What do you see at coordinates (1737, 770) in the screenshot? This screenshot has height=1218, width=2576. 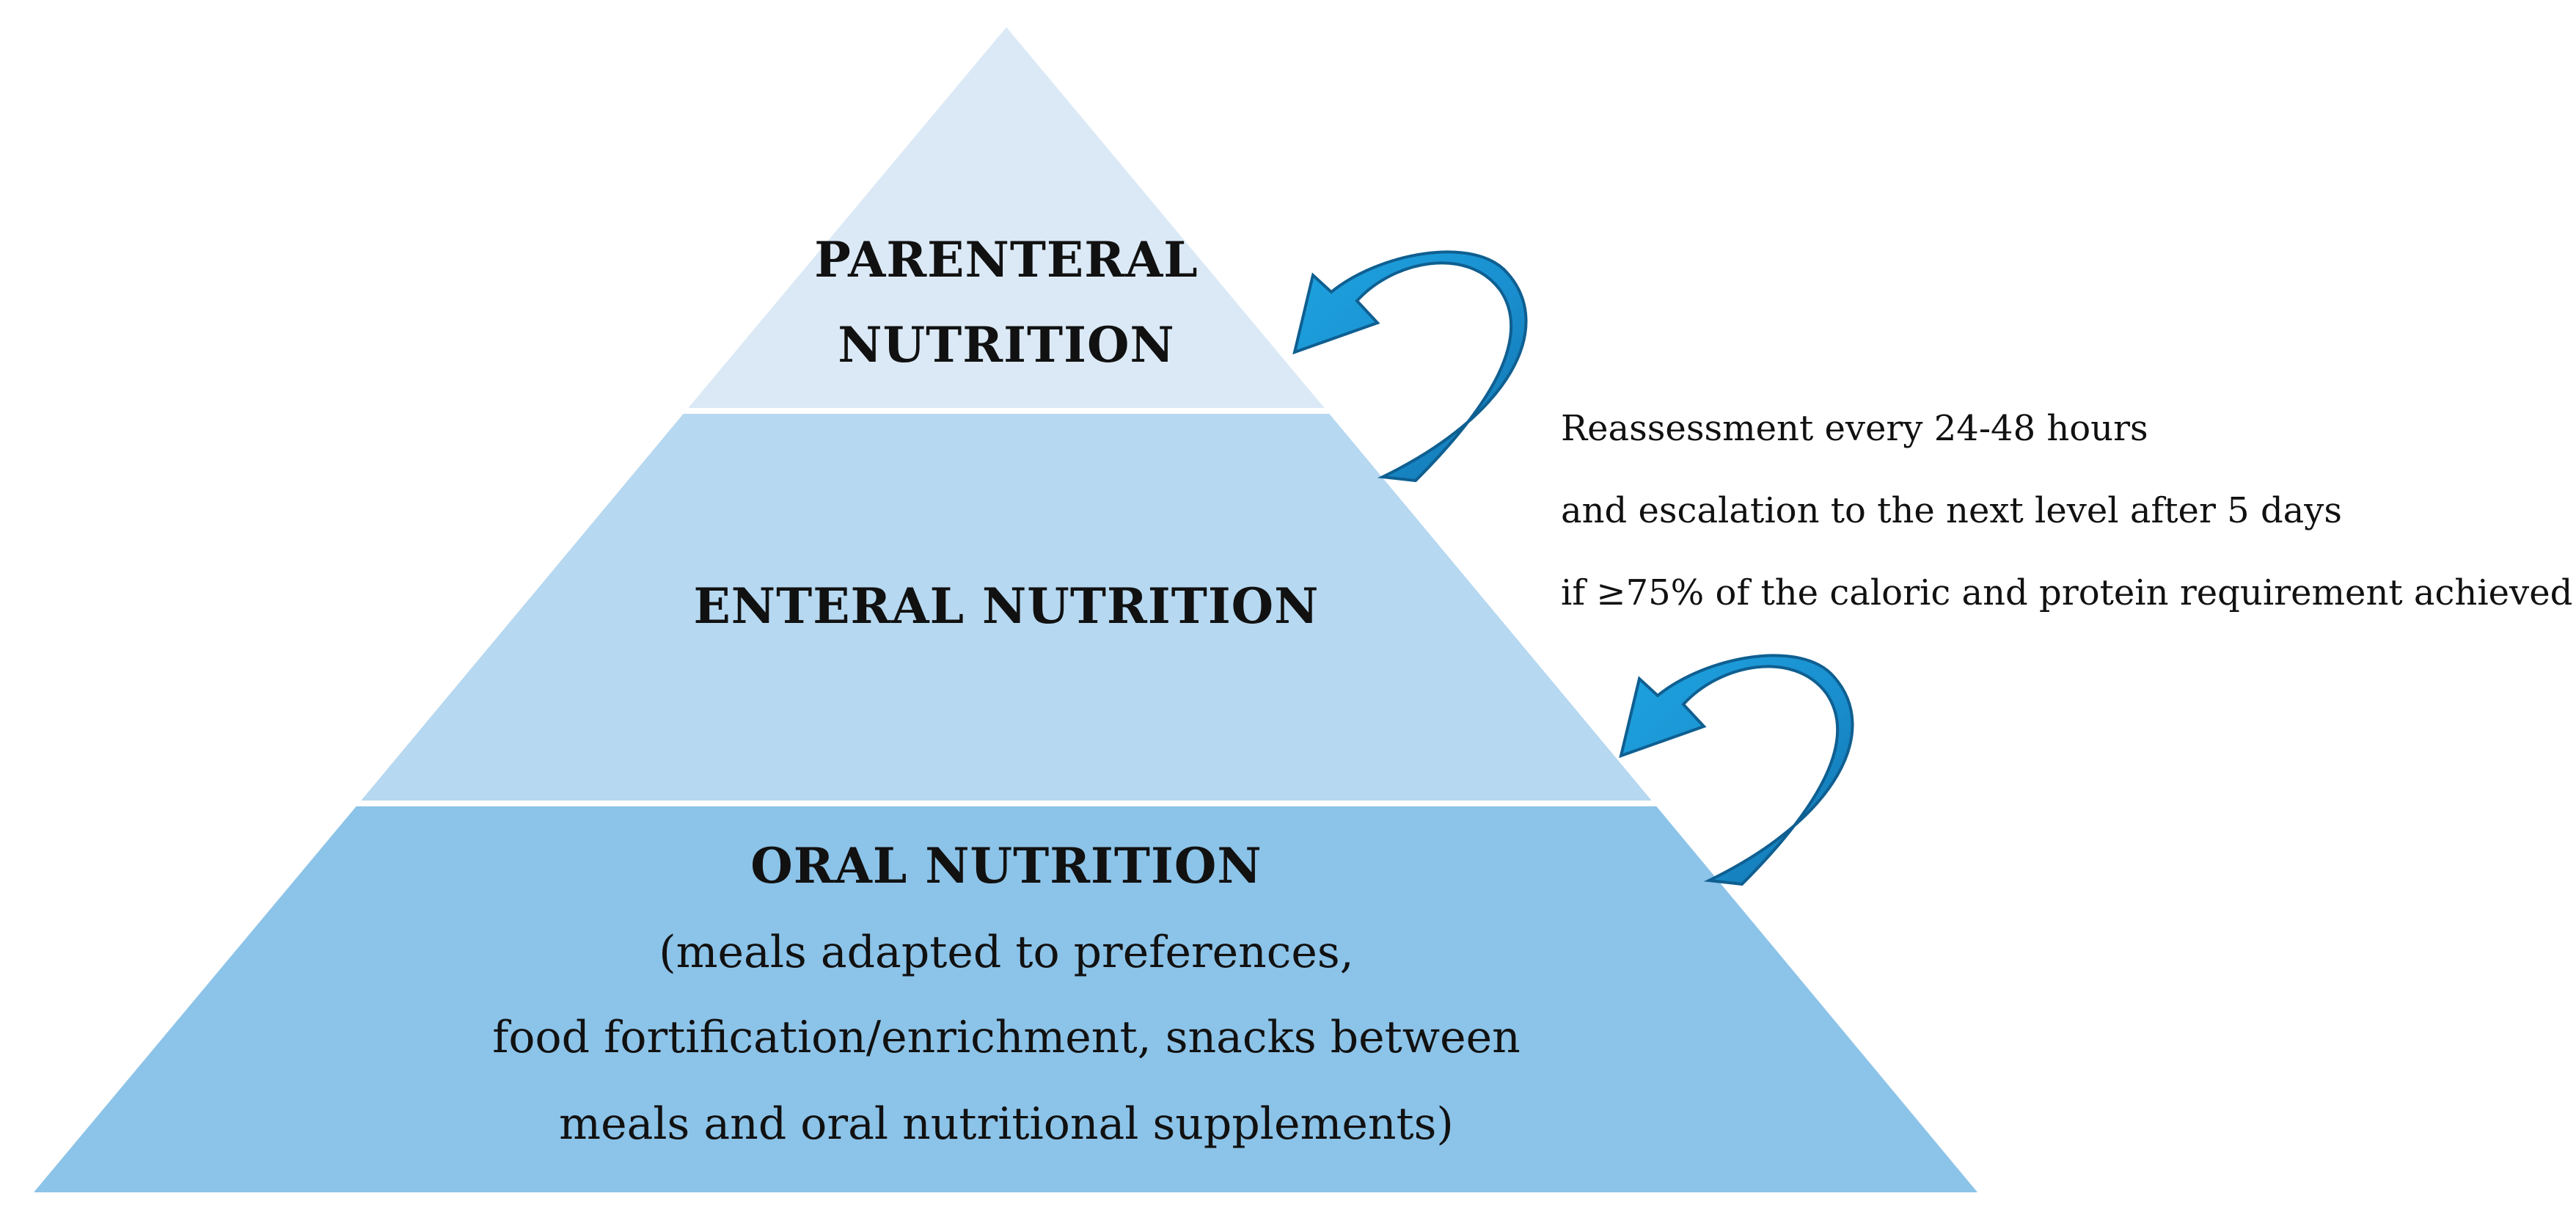 I see `escalation-arrow-lower-icon` at bounding box center [1737, 770].